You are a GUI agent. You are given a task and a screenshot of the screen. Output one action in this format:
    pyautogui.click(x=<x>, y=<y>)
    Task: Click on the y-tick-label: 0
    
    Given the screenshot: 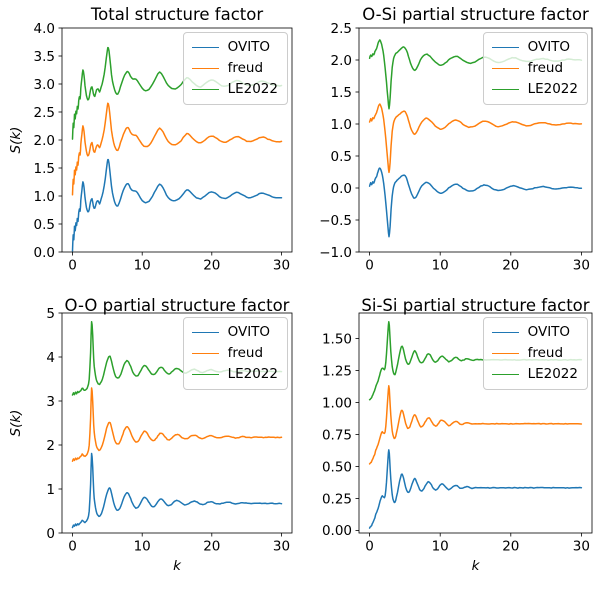 What is the action you would take?
    pyautogui.click(x=50, y=534)
    